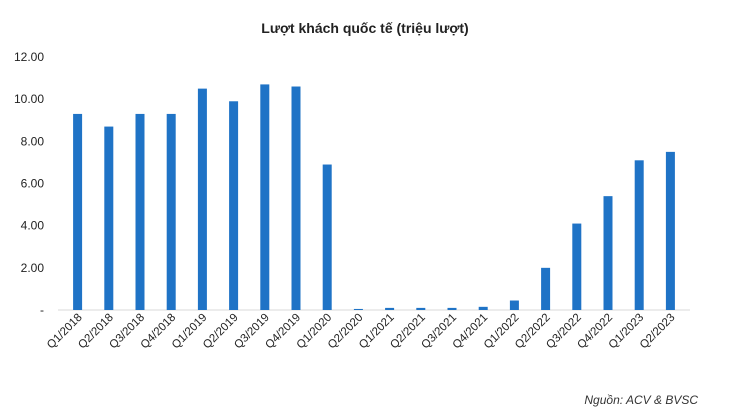 The height and width of the screenshot is (420, 730). What do you see at coordinates (33, 141) in the screenshot?
I see `y-tick-label: 8.00` at bounding box center [33, 141].